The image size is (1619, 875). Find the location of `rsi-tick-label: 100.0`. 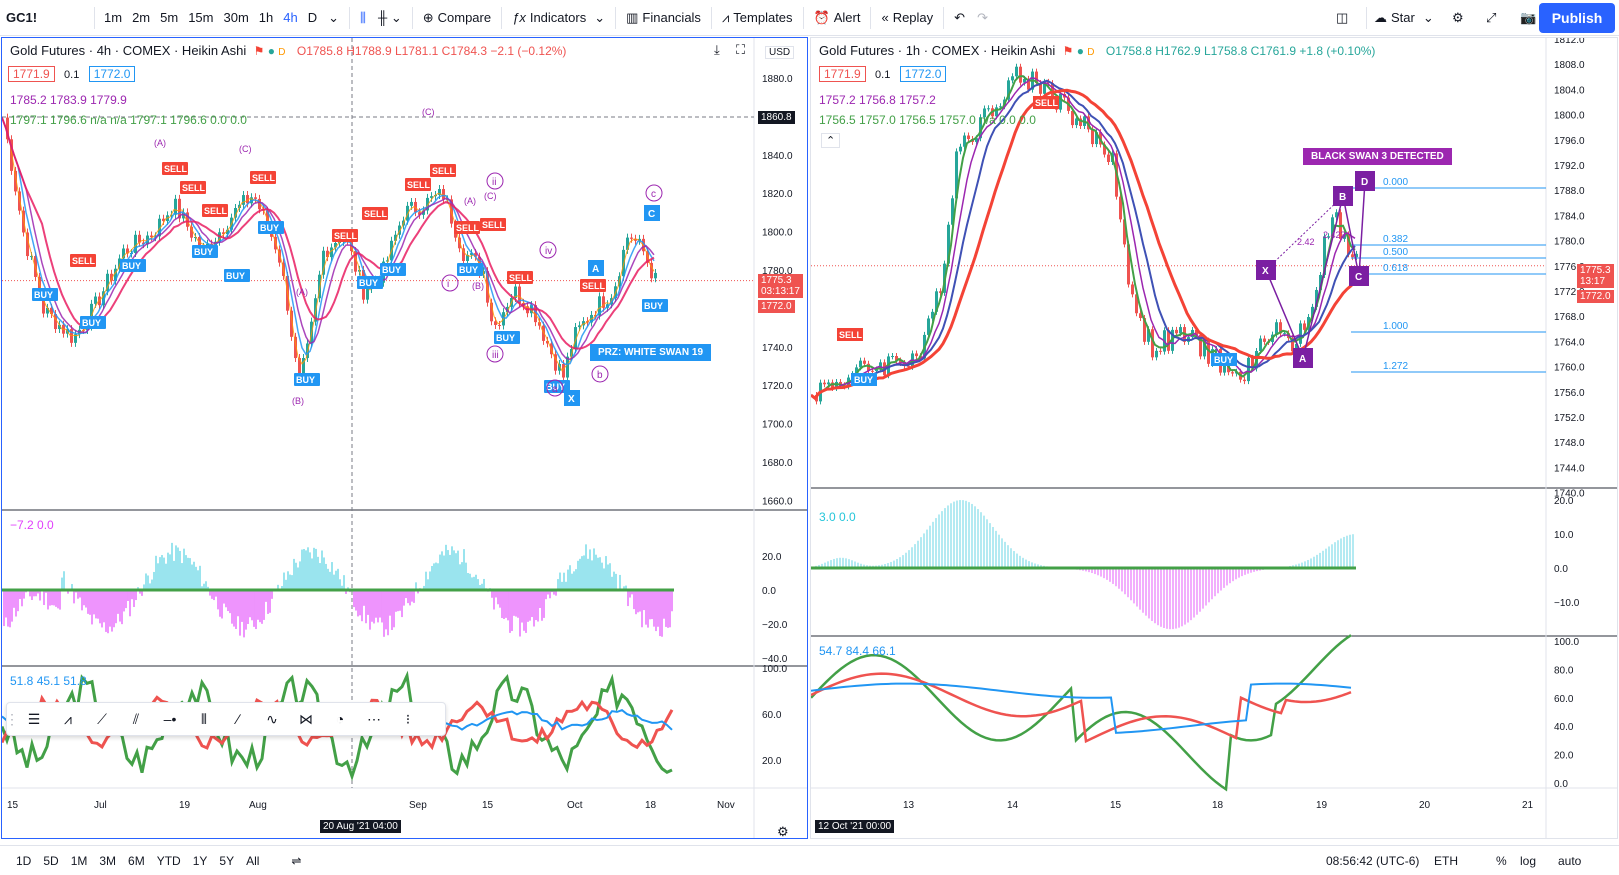

rsi-tick-label: 100.0 is located at coordinates (1566, 642).